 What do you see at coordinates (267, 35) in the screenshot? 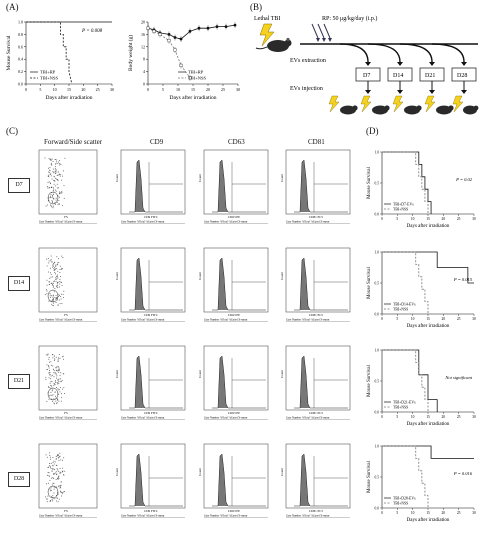
I see `lightning-icon` at bounding box center [267, 35].